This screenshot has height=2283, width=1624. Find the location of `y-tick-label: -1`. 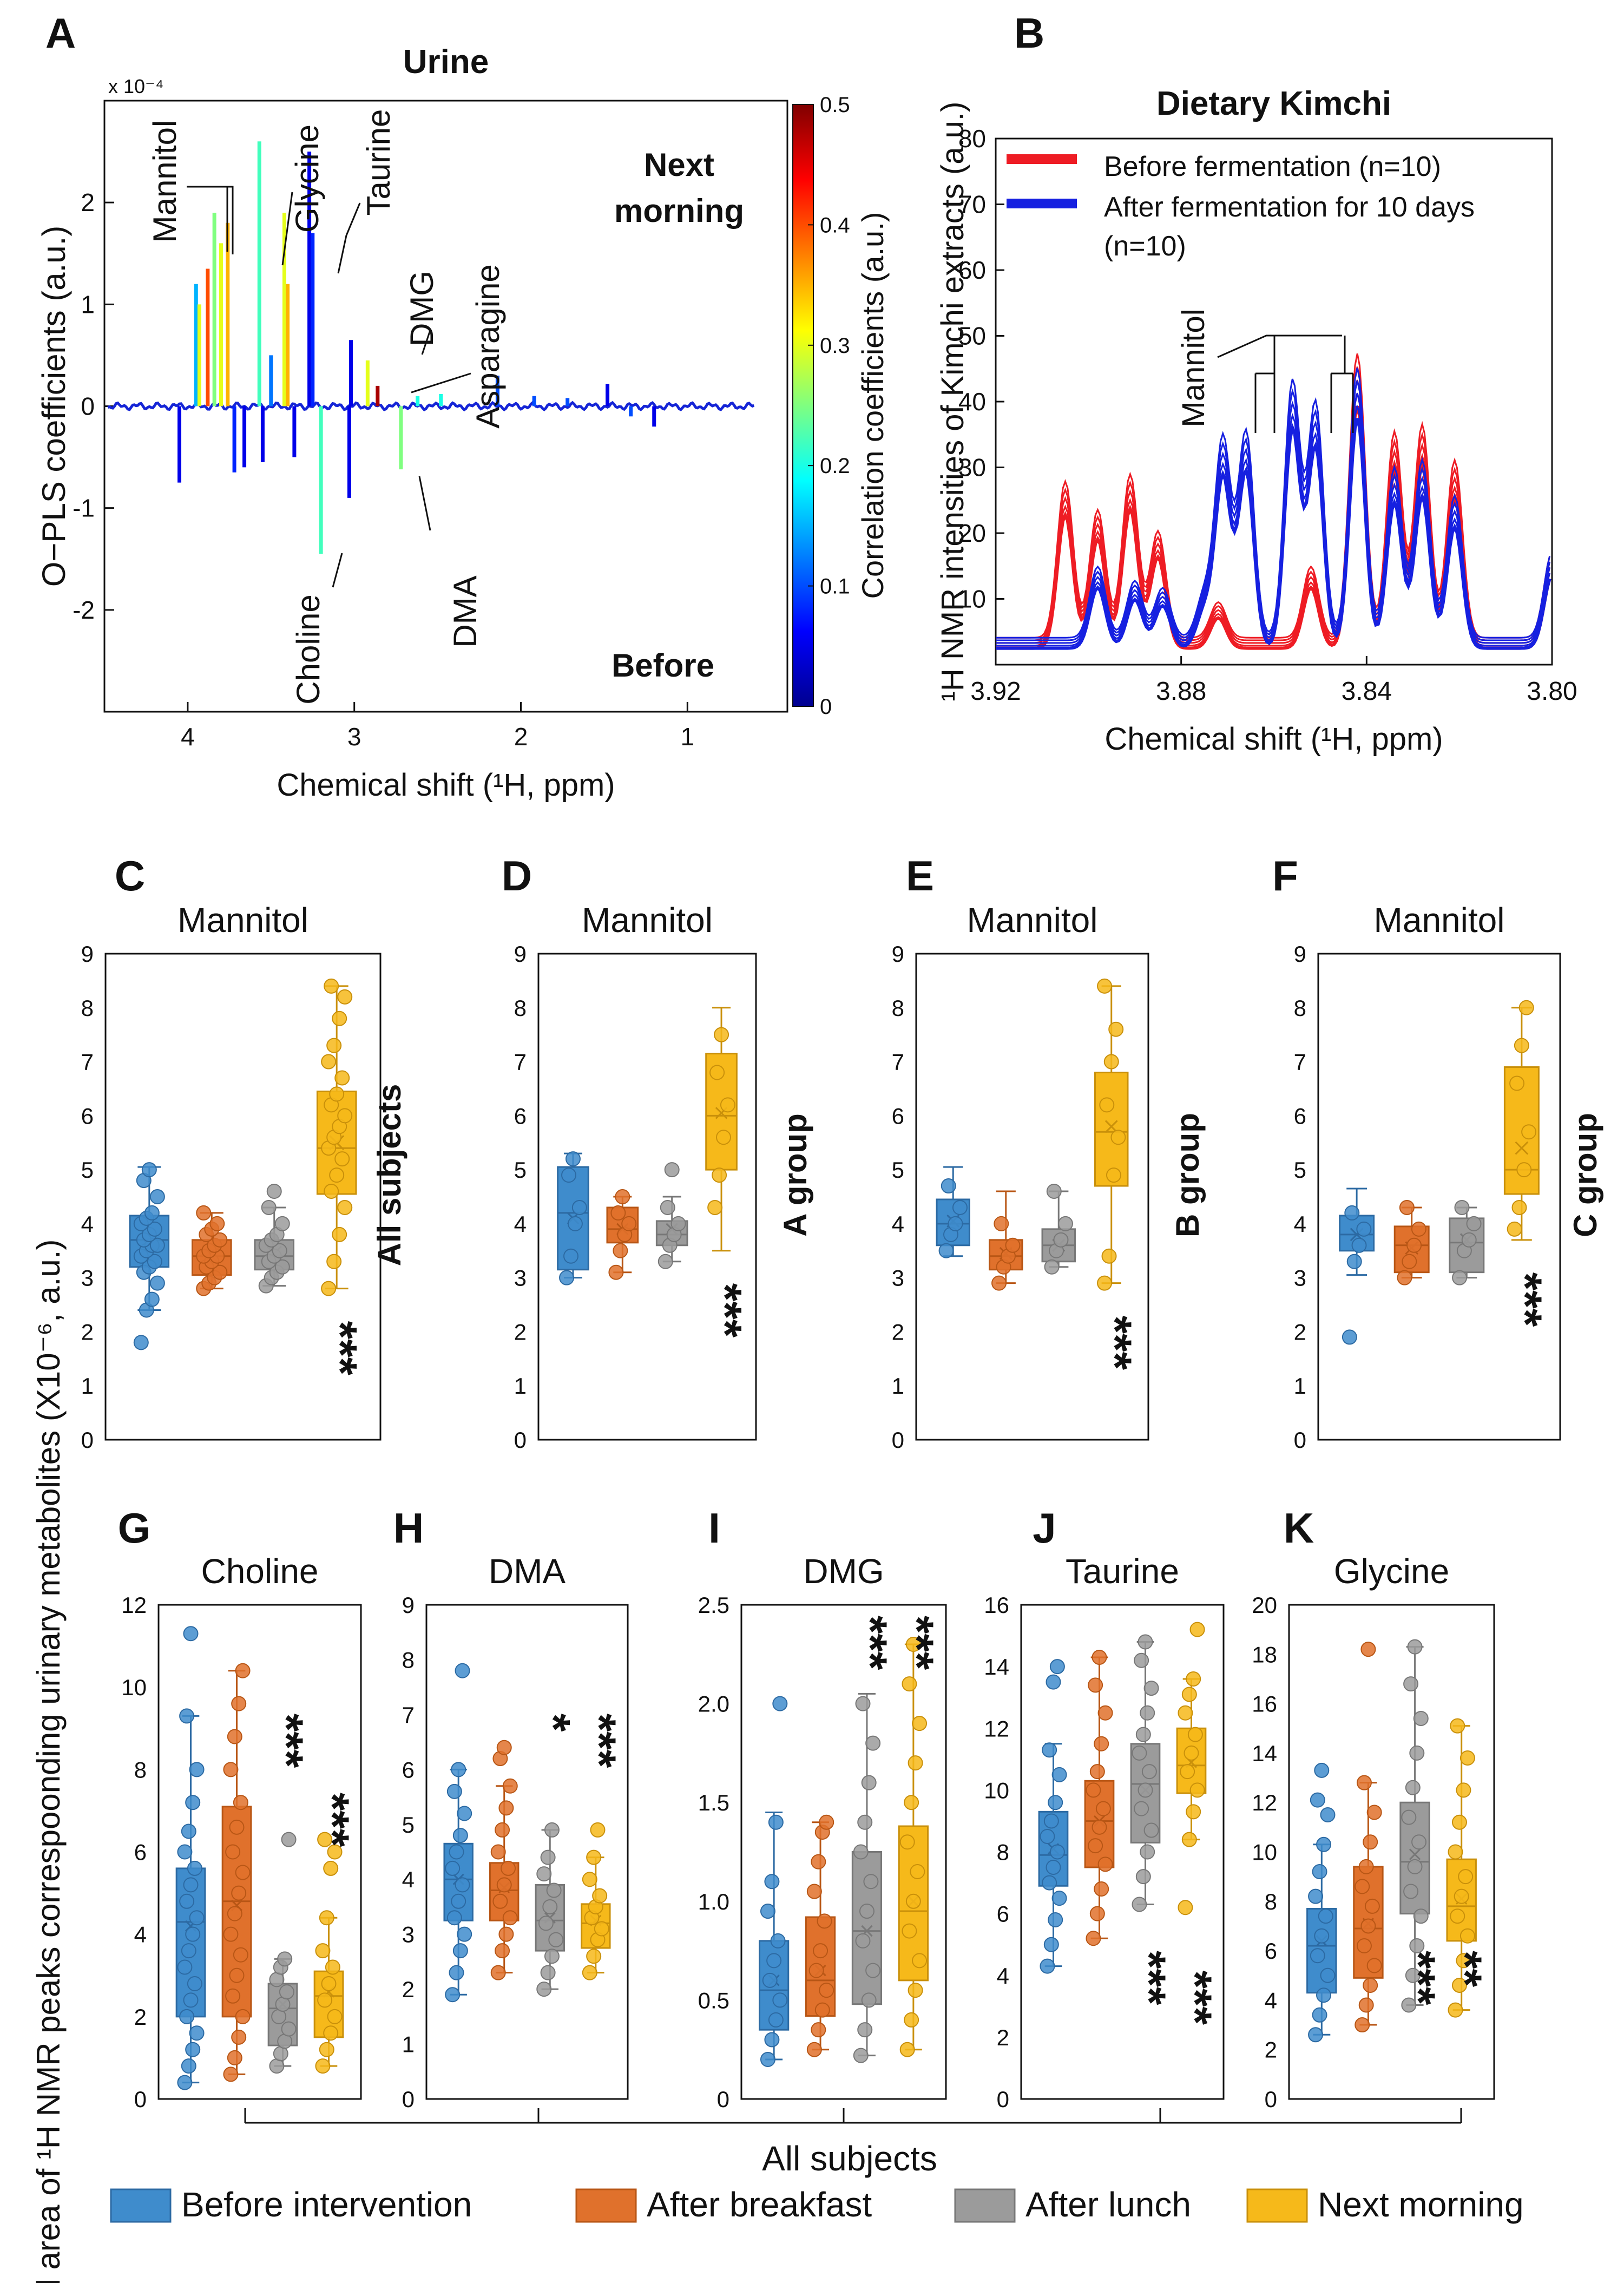

y-tick-label: -1 is located at coordinates (84, 508).